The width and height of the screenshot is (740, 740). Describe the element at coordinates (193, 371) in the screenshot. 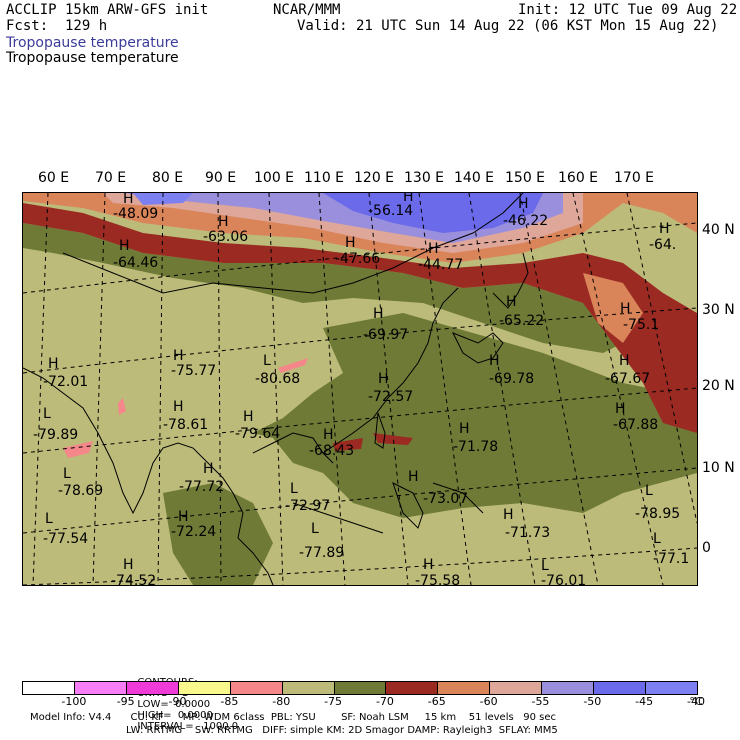

I see `map-value: -75.77` at that location.